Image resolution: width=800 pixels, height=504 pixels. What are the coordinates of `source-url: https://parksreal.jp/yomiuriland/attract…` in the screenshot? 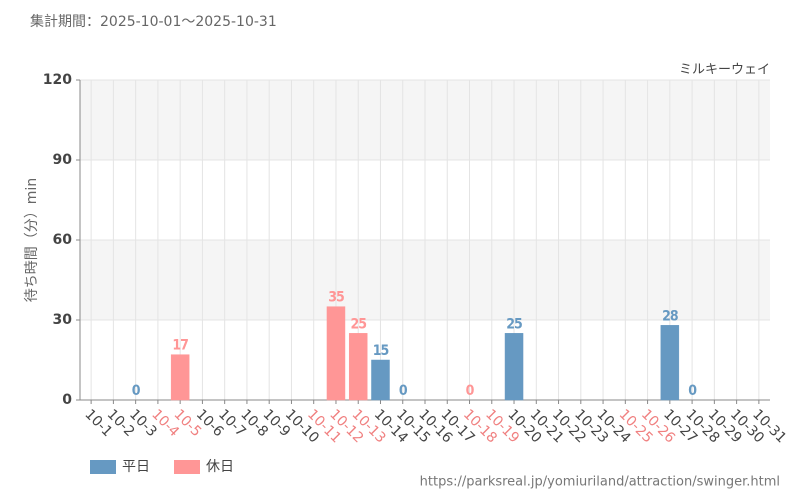 It's located at (600, 482).